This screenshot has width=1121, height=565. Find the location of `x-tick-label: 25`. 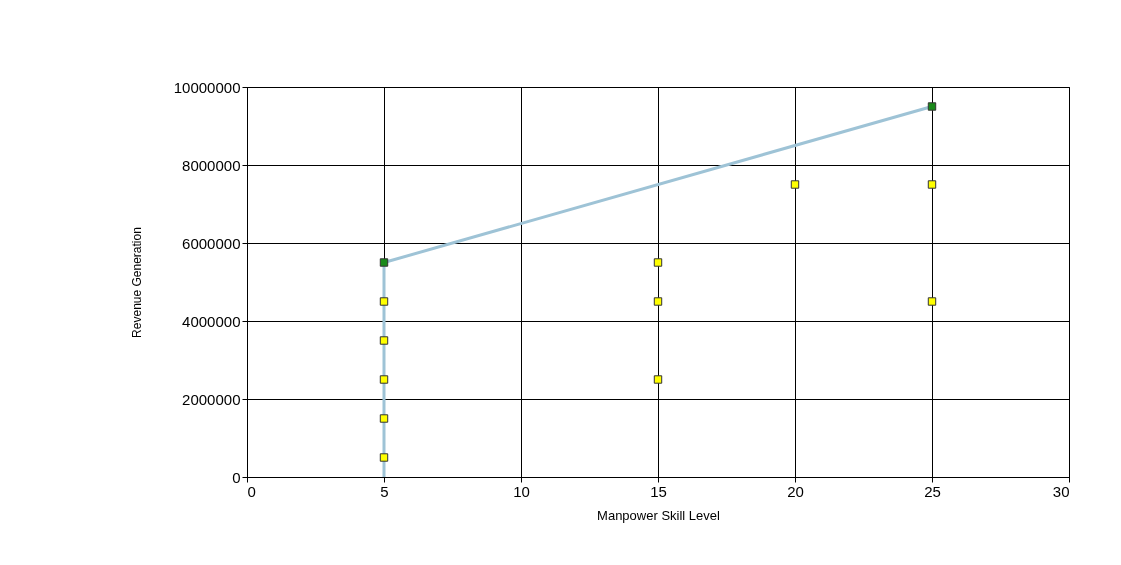

x-tick-label: 25 is located at coordinates (932, 491).